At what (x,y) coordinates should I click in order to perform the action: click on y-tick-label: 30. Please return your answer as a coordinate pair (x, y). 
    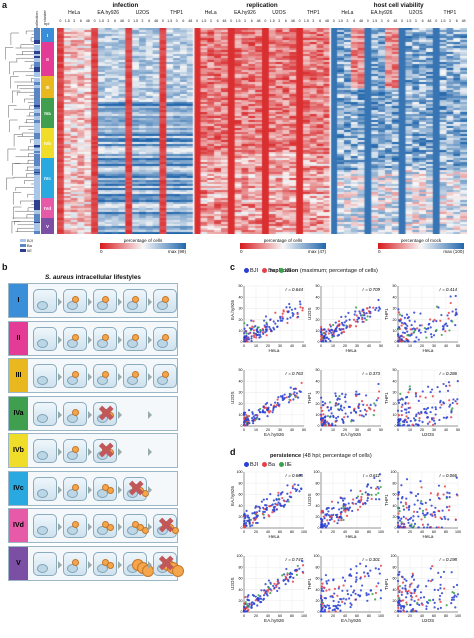
    Looking at the image, I should click on (318, 393).